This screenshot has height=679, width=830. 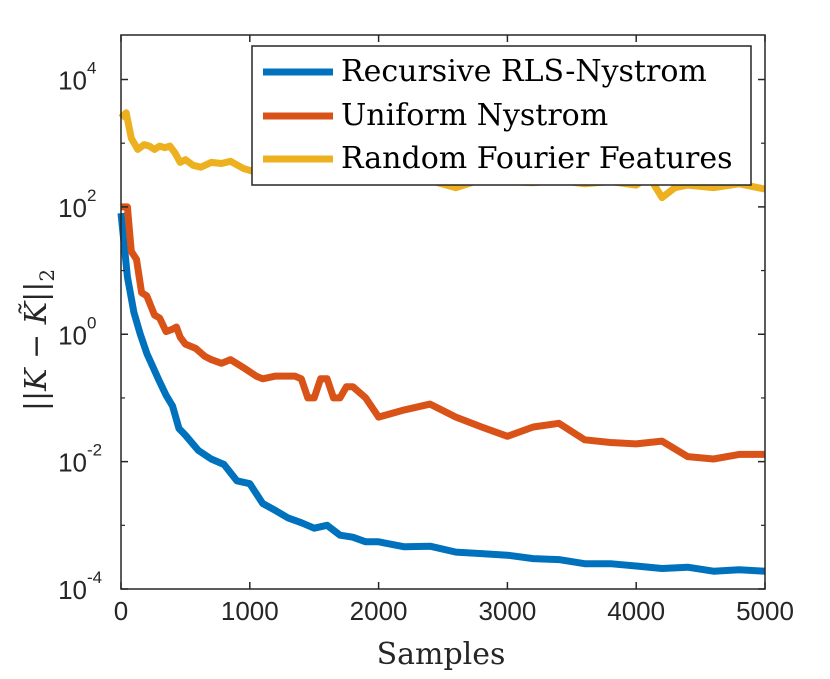 I want to click on y-tick-label-exponent: -2, so click(x=94, y=450).